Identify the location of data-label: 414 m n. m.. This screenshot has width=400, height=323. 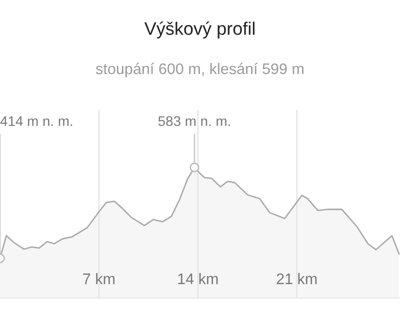
(36, 121).